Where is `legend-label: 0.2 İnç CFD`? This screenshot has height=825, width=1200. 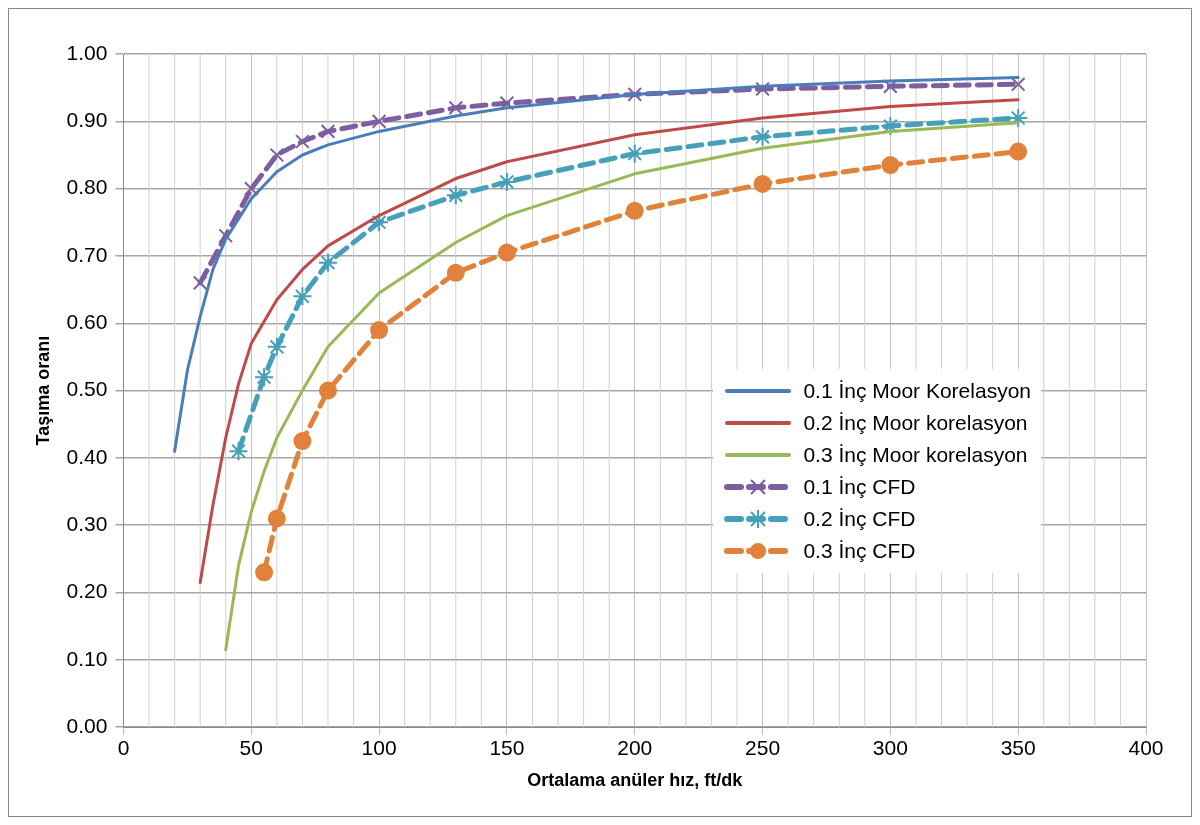
legend-label: 0.2 İnç CFD is located at coordinates (859, 519).